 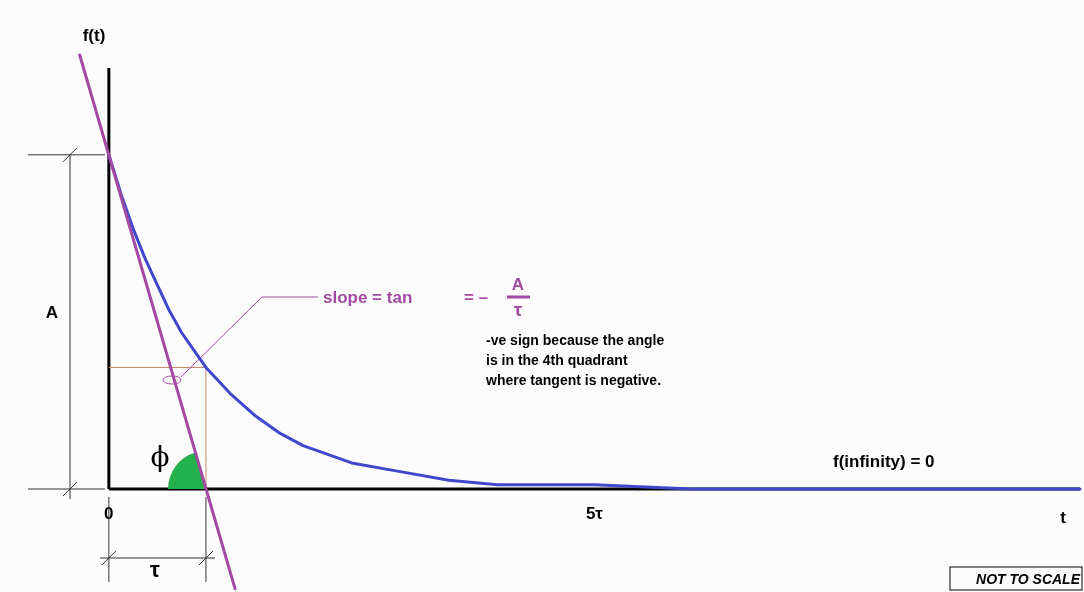 What do you see at coordinates (1028, 579) in the screenshot?
I see `annotation: NOT TO SCALE` at bounding box center [1028, 579].